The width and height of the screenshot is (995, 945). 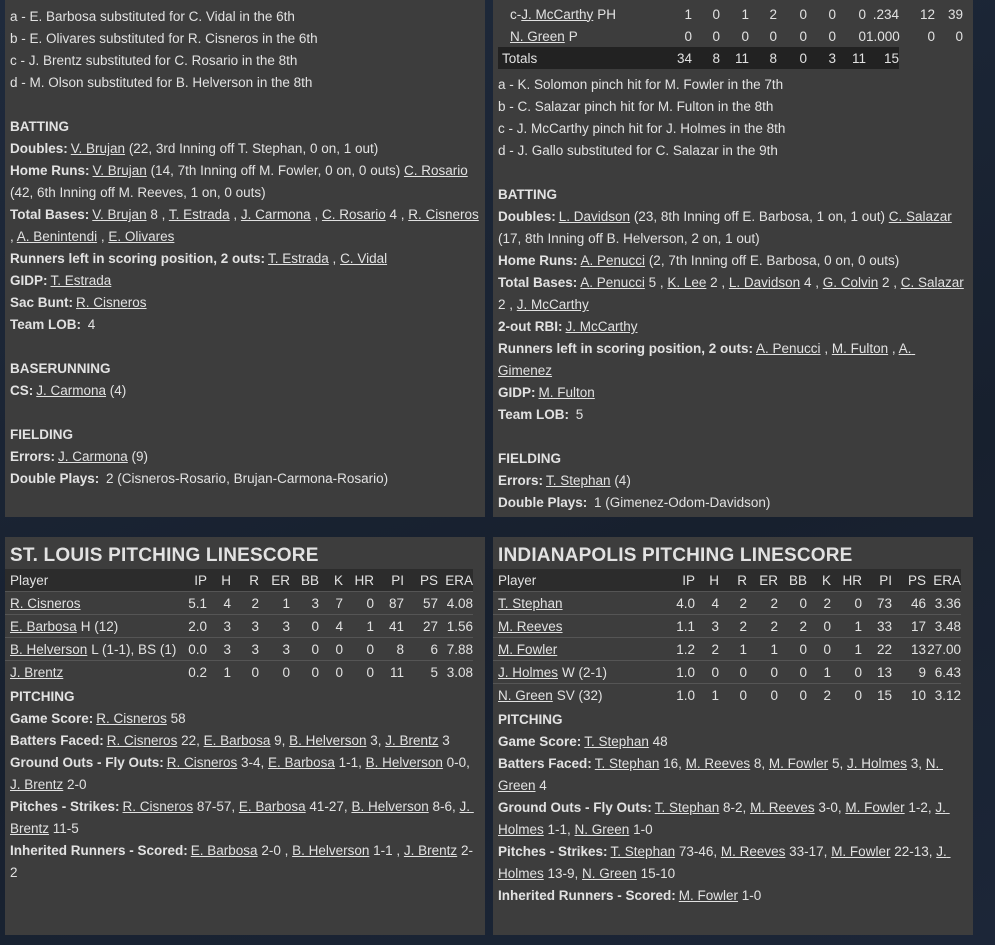 I want to click on pitcher-row: N. Green SV (32) 1.0 1 0 0 0 2 0 15 10 3.12, so click(x=727, y=694).